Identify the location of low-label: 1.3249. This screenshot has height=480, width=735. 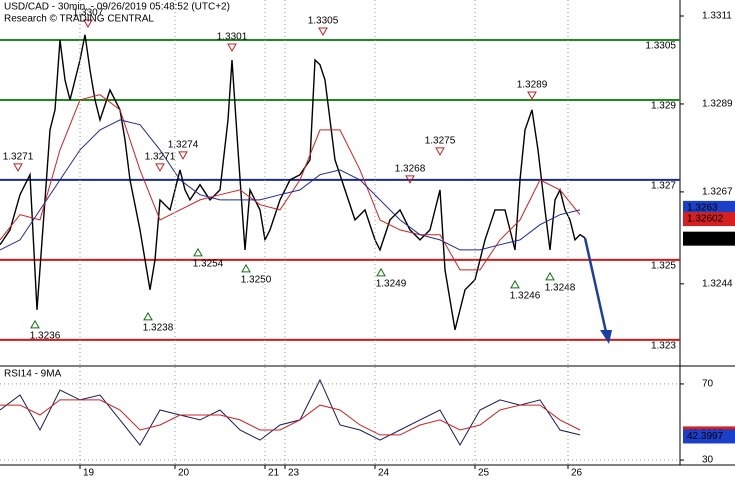
(391, 283).